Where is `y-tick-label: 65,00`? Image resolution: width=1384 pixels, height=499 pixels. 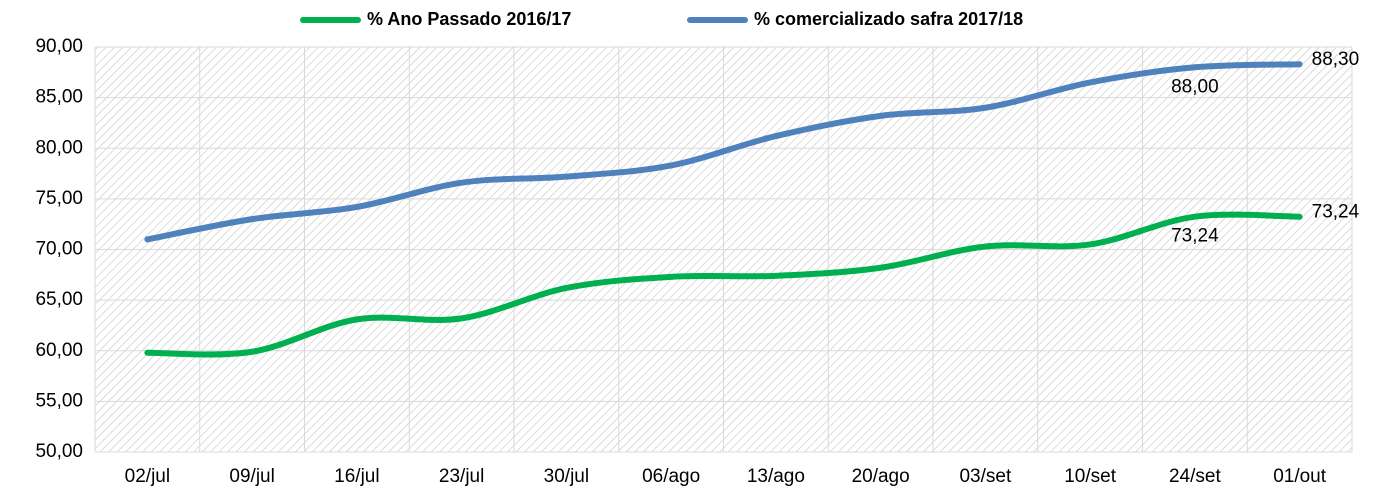
y-tick-label: 65,00 is located at coordinates (59, 299).